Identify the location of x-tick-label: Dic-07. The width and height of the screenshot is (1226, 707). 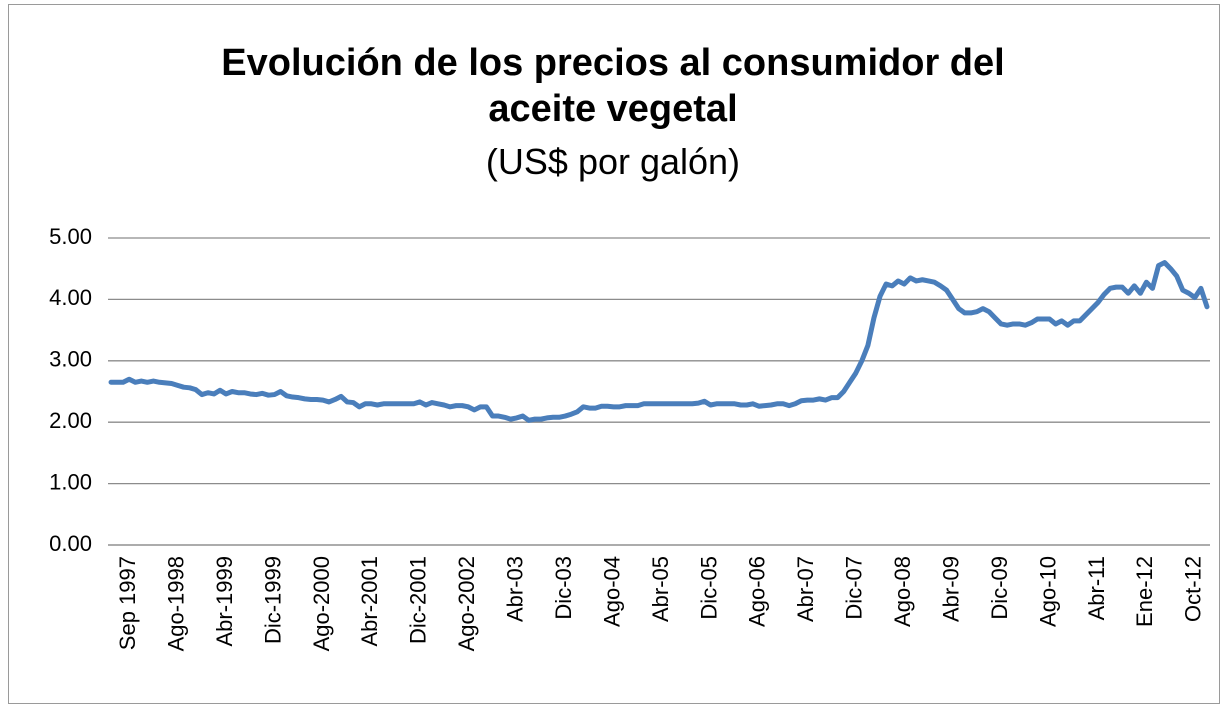
(854, 588).